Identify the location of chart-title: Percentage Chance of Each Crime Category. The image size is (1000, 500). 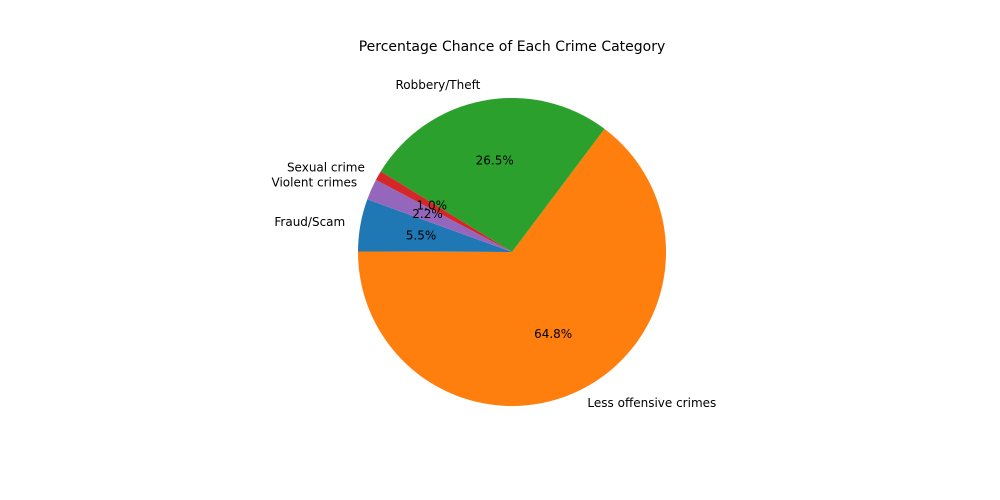
(512, 47).